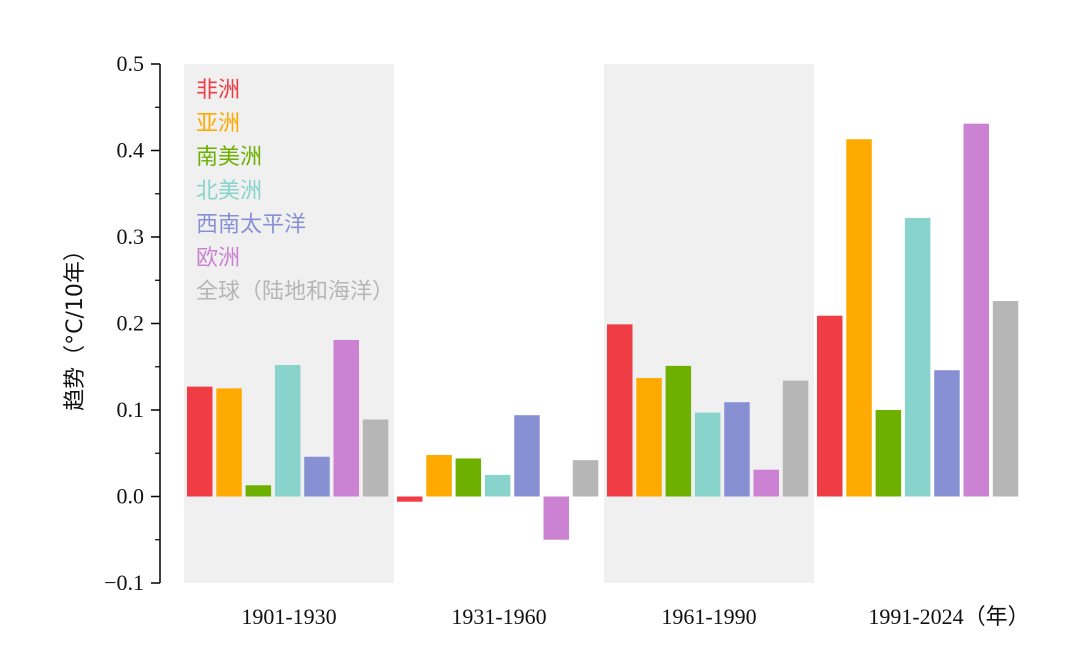 The height and width of the screenshot is (648, 1080). Describe the element at coordinates (229, 157) in the screenshot. I see `legend-entry: 南美洲` at that location.